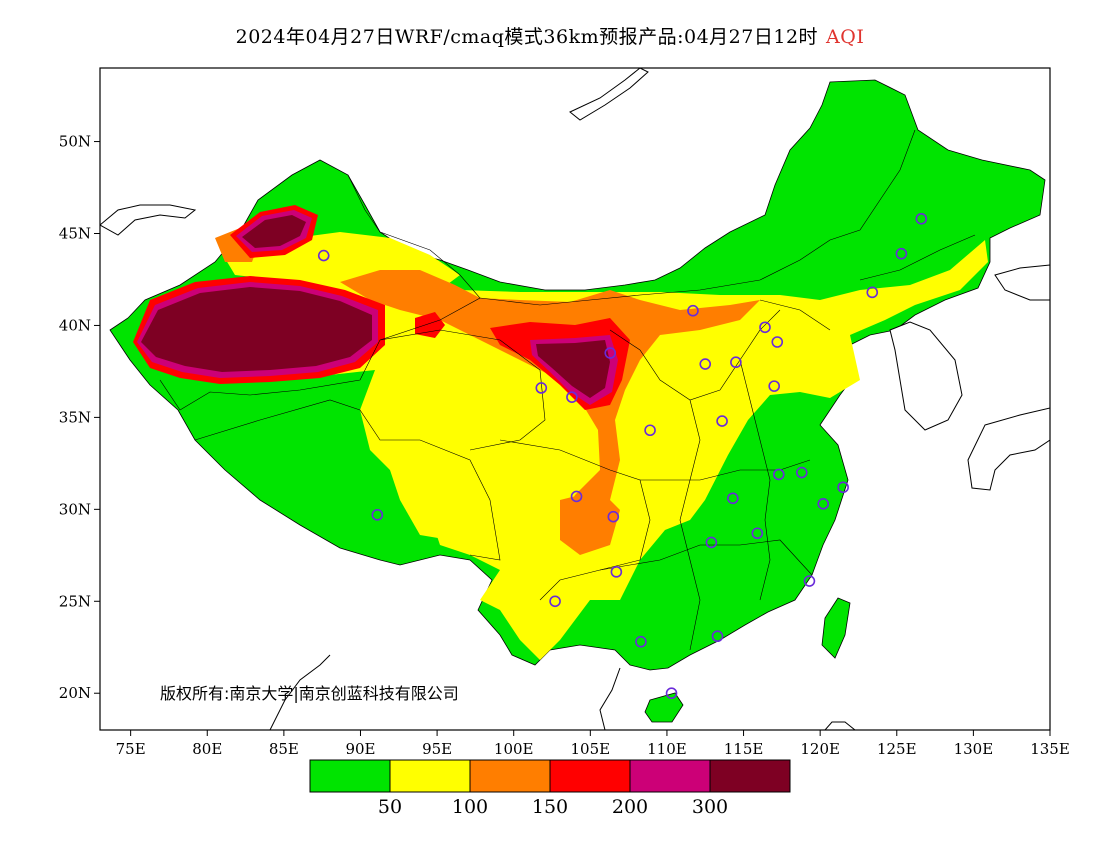 Image resolution: width=1100 pixels, height=850 pixels. Describe the element at coordinates (664, 707) in the screenshot. I see `hainan` at that location.